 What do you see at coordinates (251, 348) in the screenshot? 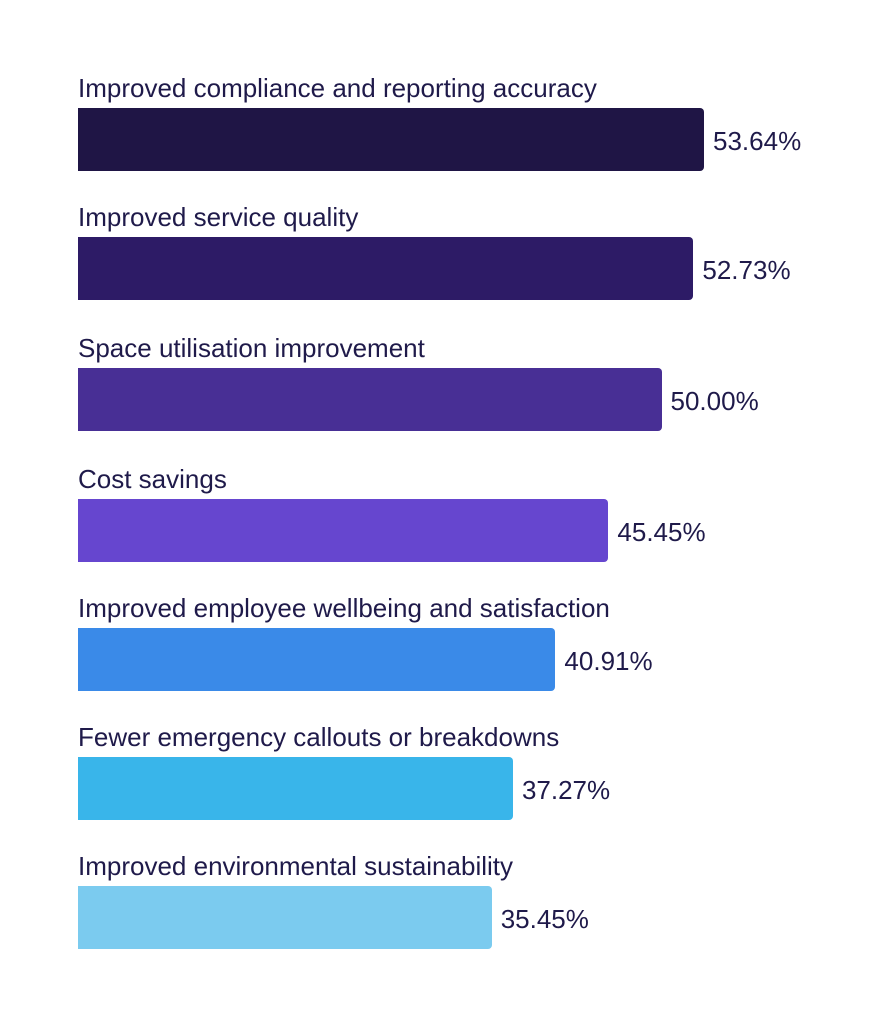
I see `category-label: Space utilisation improvement` at bounding box center [251, 348].